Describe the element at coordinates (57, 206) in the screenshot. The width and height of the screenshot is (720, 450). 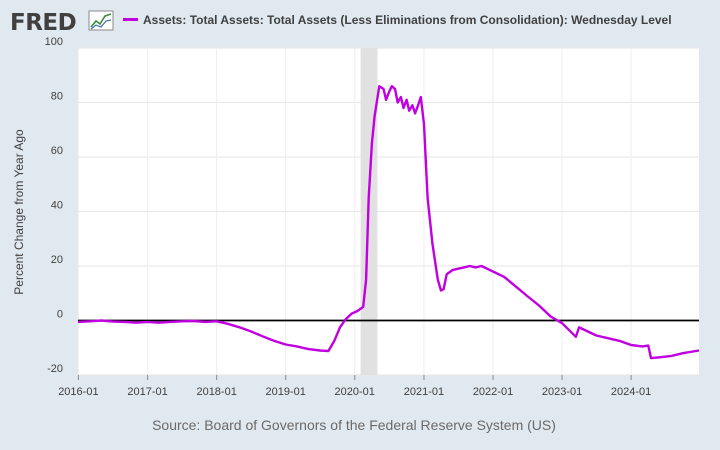
I see `y-tick-label: 40` at that location.